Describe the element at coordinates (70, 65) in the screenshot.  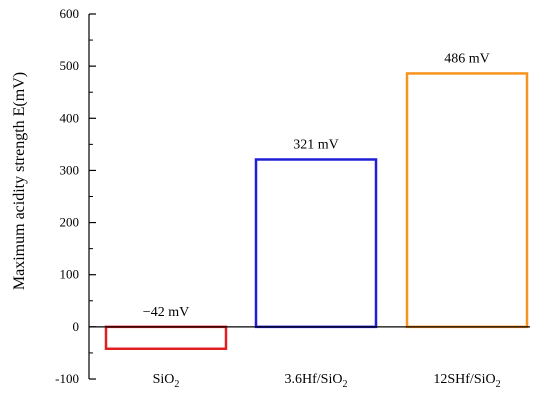
I see `y-tick-label: 500` at that location.